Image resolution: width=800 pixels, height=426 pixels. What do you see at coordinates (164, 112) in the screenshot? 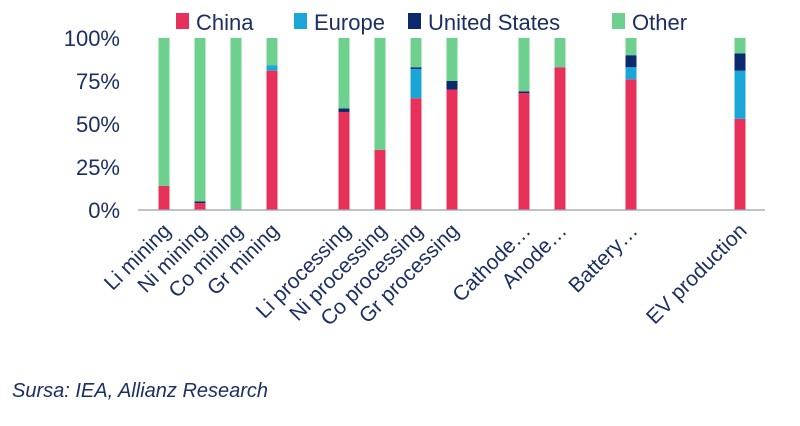
I see `bar-li-mining-other` at bounding box center [164, 112].